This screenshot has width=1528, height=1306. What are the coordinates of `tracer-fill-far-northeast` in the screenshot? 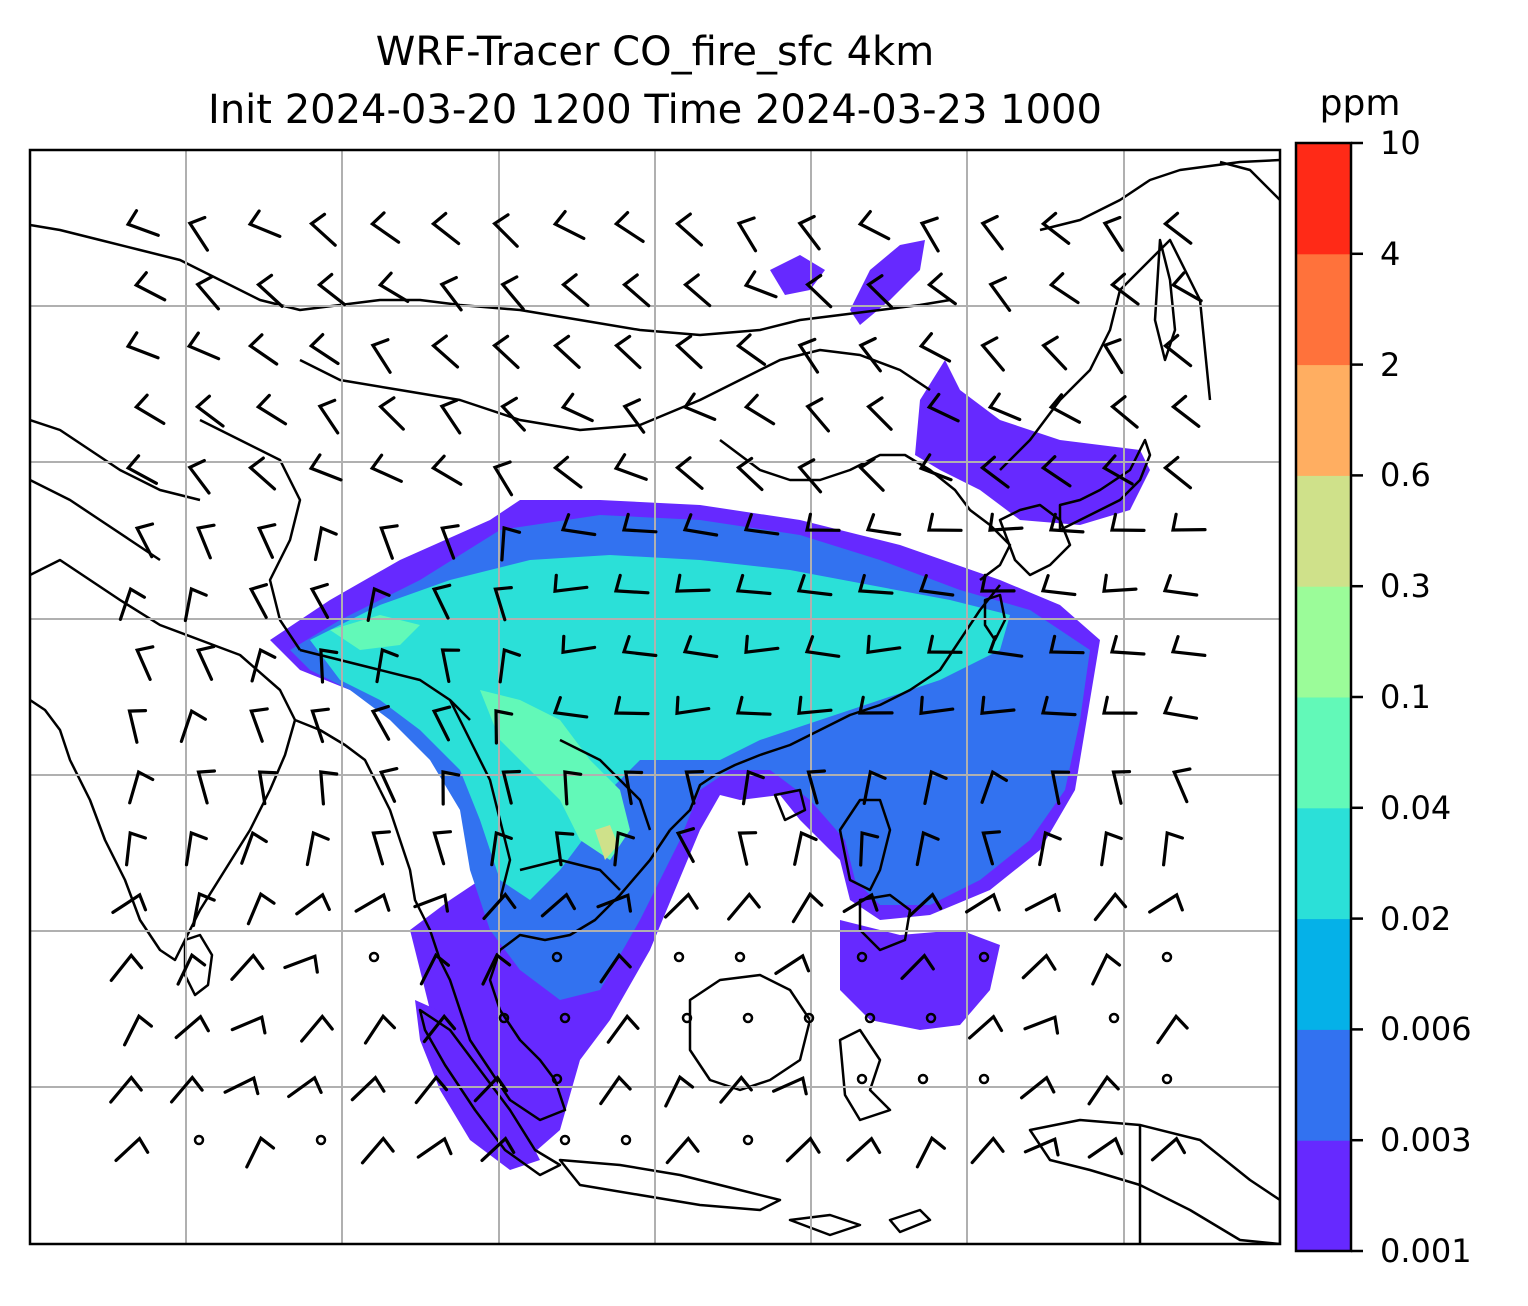 It's located at (887, 282).